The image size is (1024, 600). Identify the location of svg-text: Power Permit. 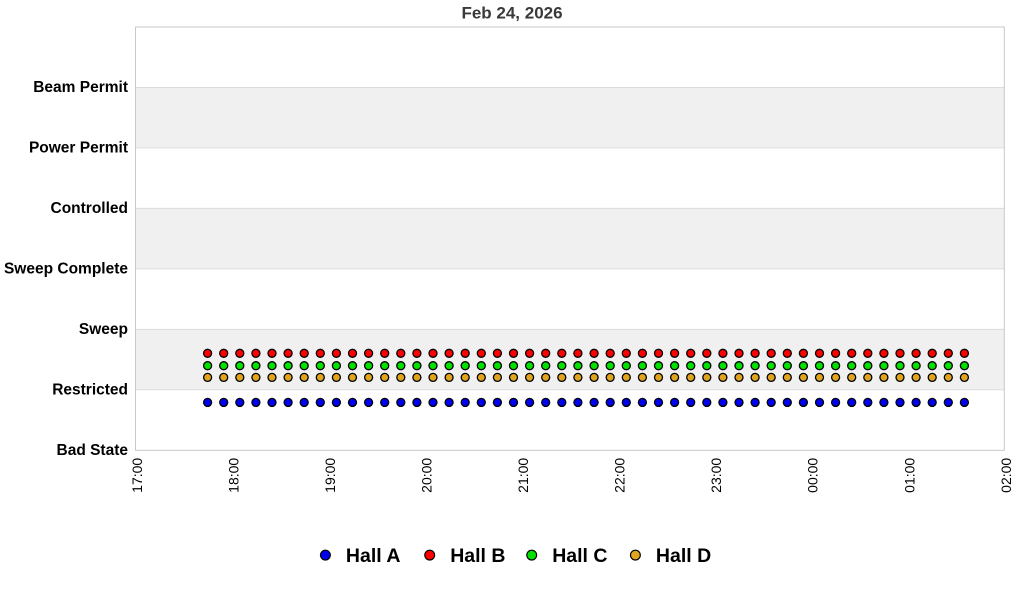
(78, 147).